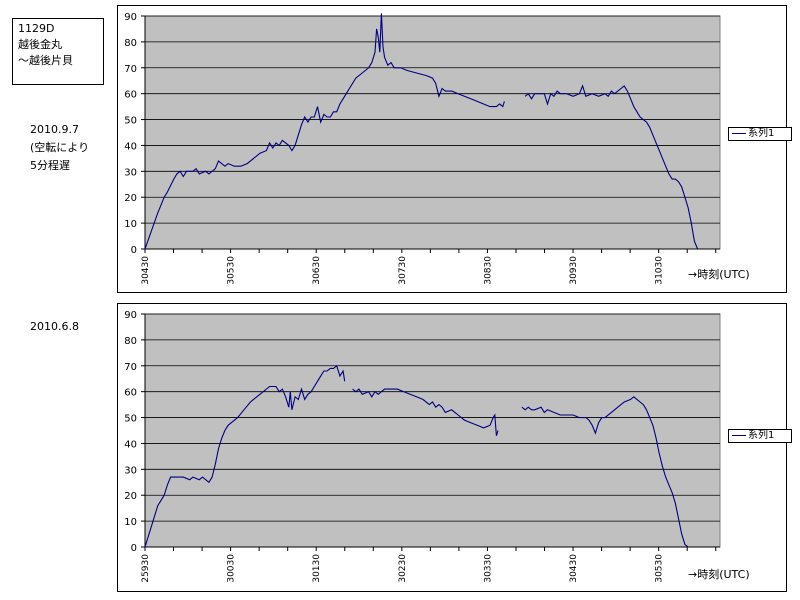 The width and height of the screenshot is (800, 600). Describe the element at coordinates (574, 270) in the screenshot. I see `x-tick-label: 30930` at that location.